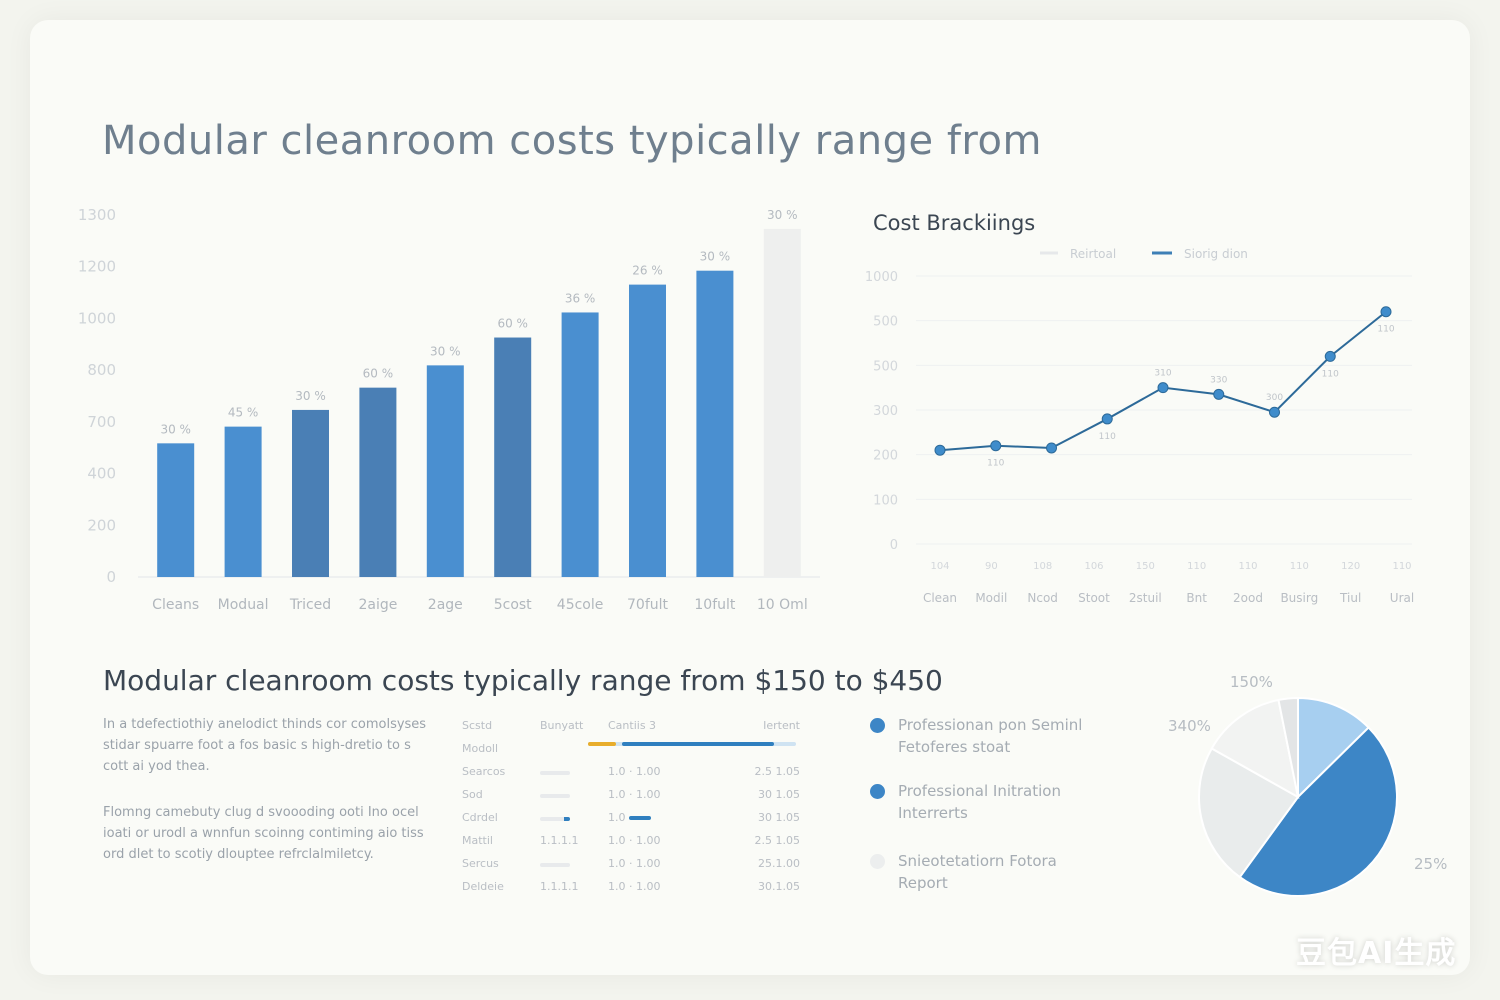 The height and width of the screenshot is (1000, 1500). I want to click on table-header: Scstd Bunyatt Cantiis 3 Iertent, so click(632, 725).